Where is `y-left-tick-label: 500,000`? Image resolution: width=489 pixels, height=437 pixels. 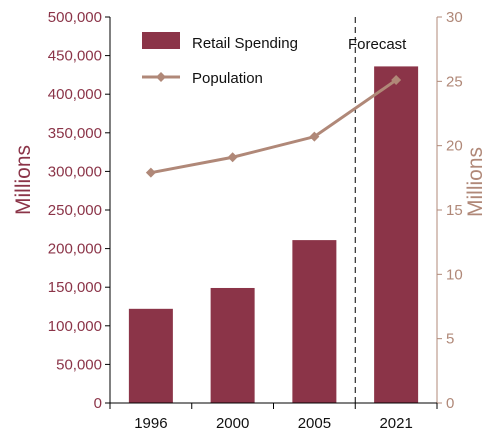 y-left-tick-label: 500,000 is located at coordinates (75, 17).